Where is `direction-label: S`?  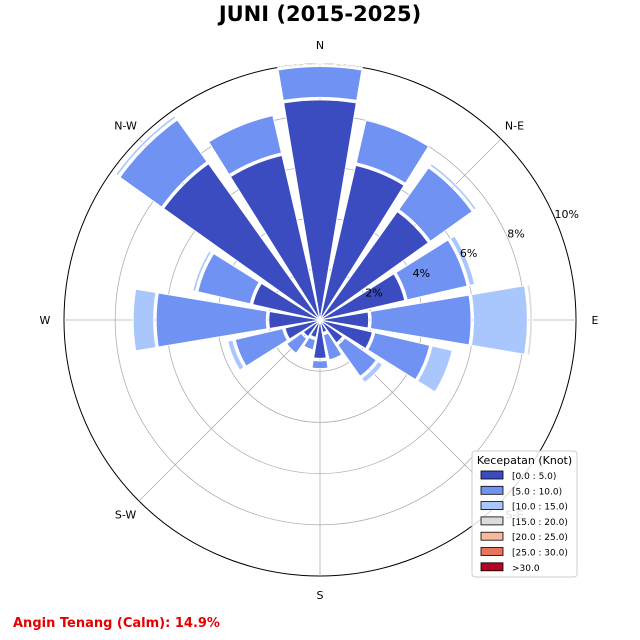
direction-label: S is located at coordinates (320, 595).